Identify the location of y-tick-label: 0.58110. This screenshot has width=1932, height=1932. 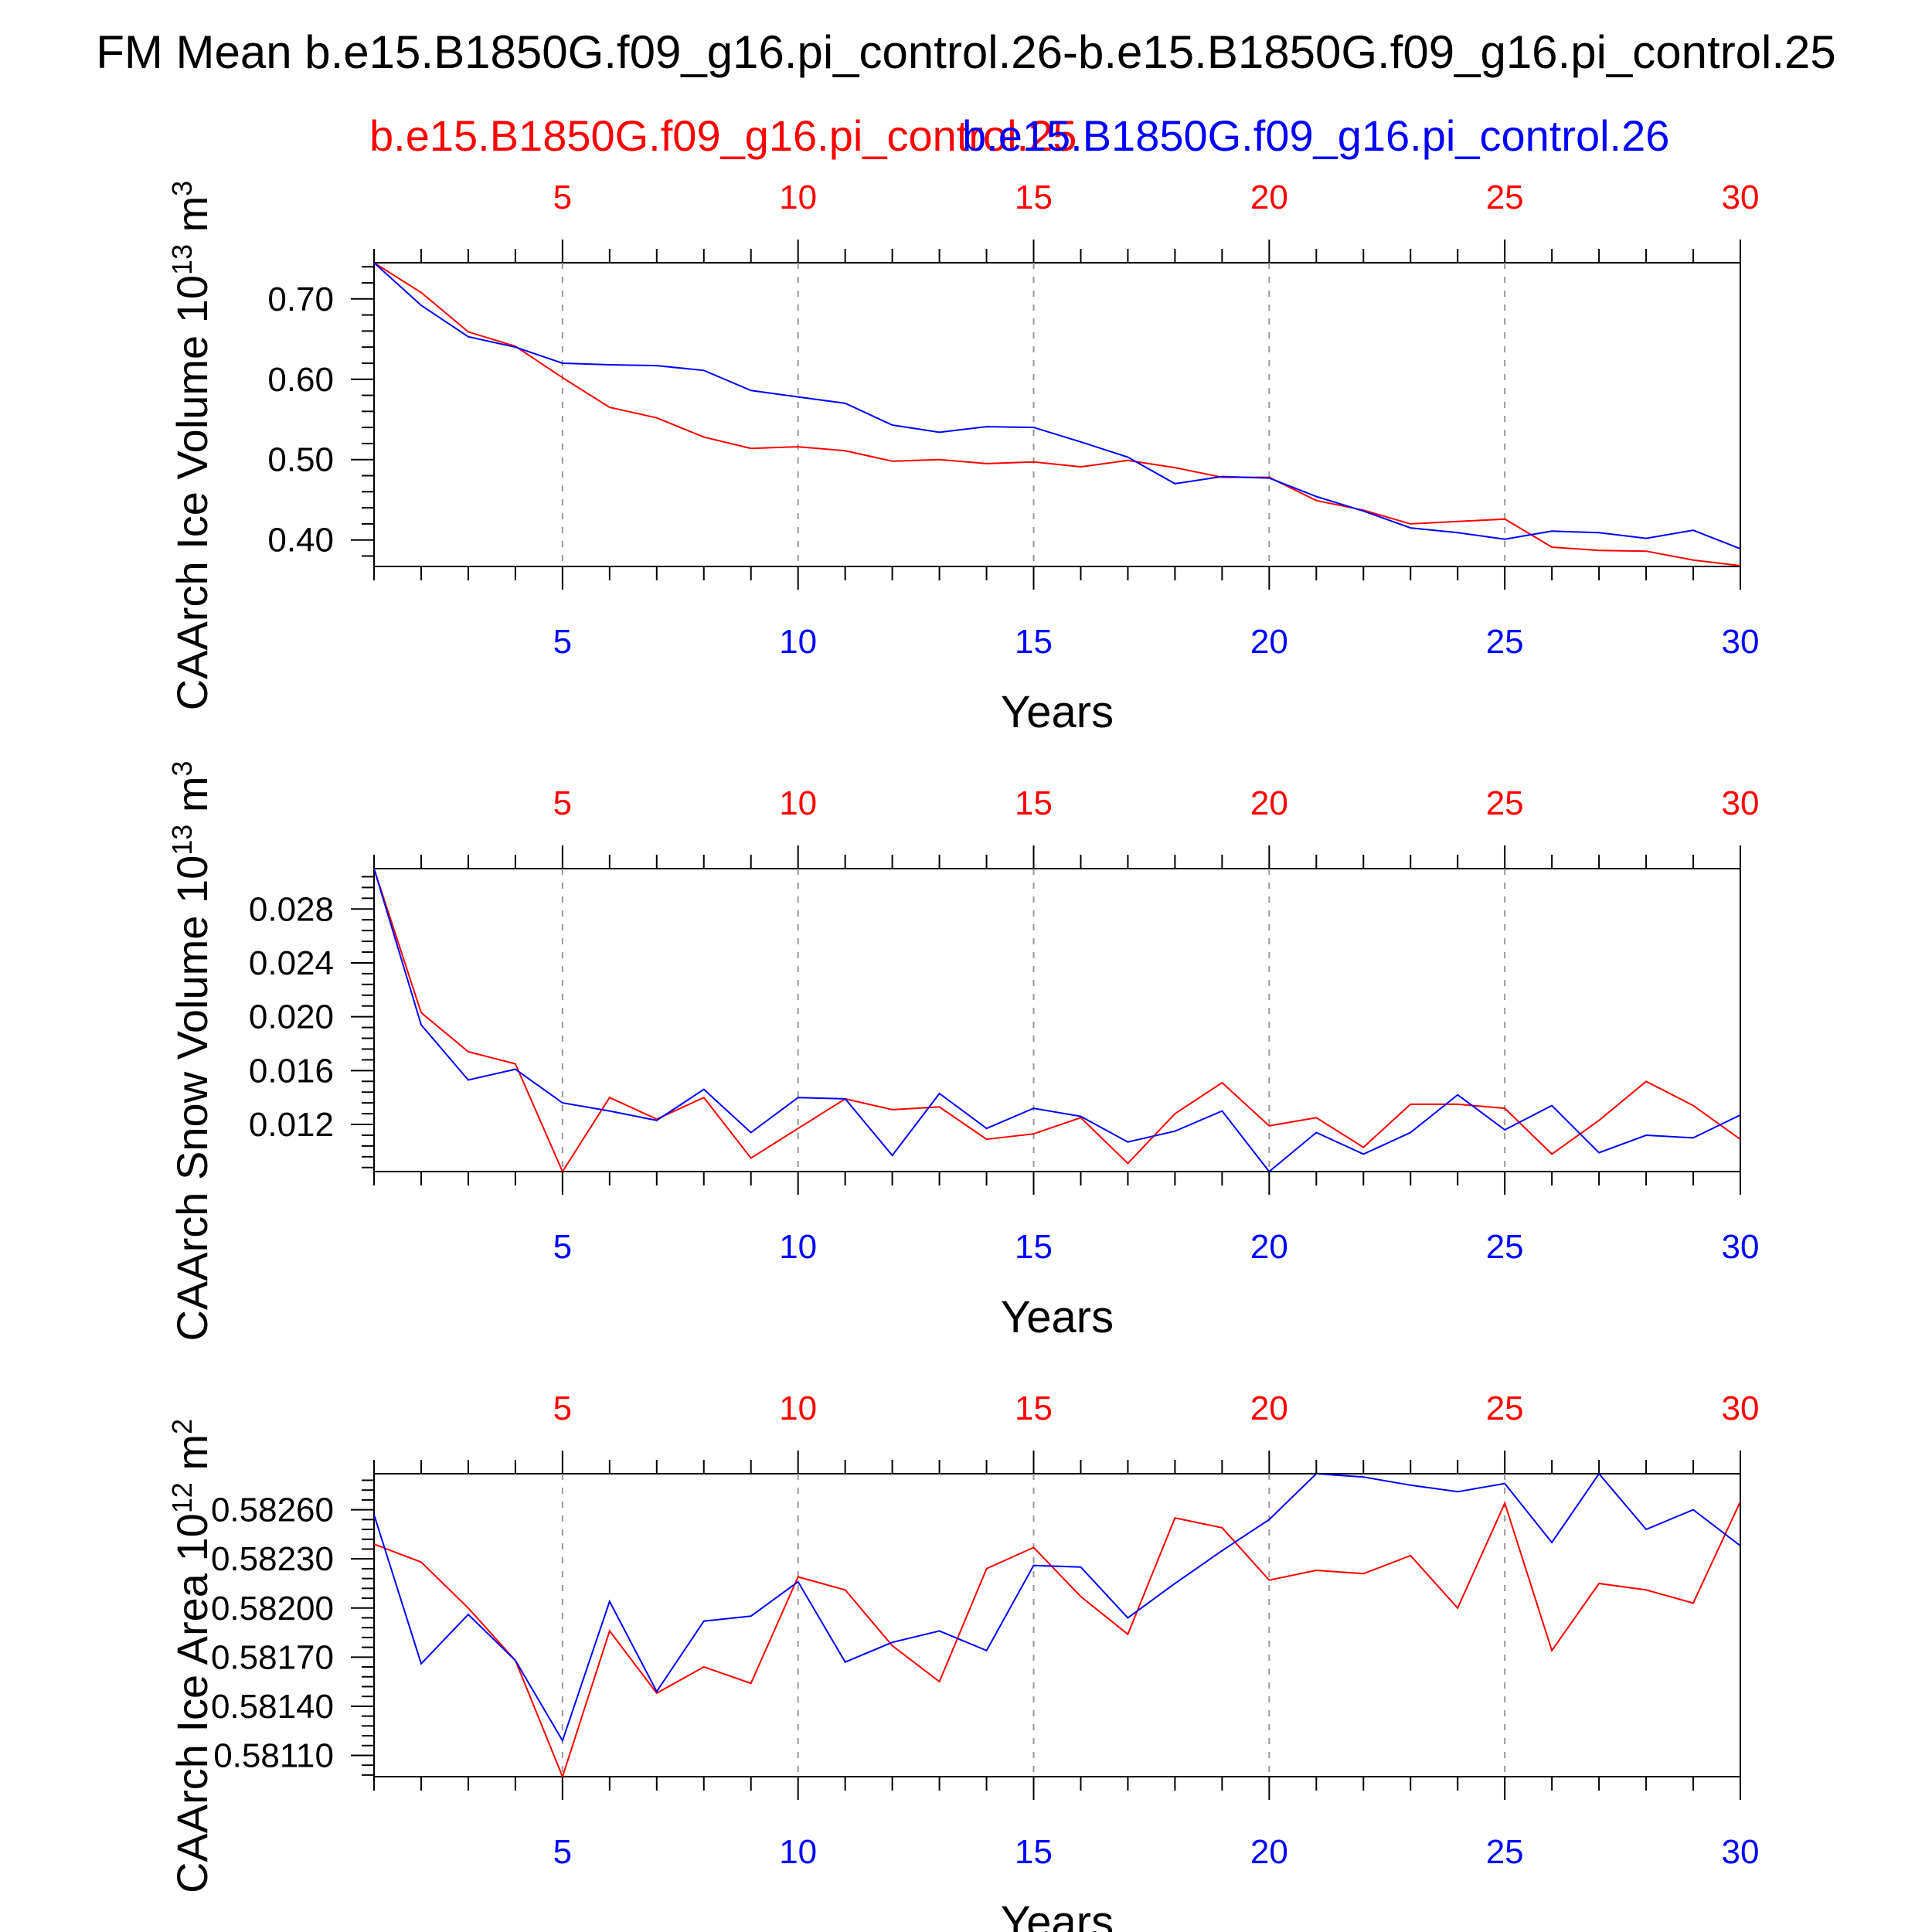
(273, 1755).